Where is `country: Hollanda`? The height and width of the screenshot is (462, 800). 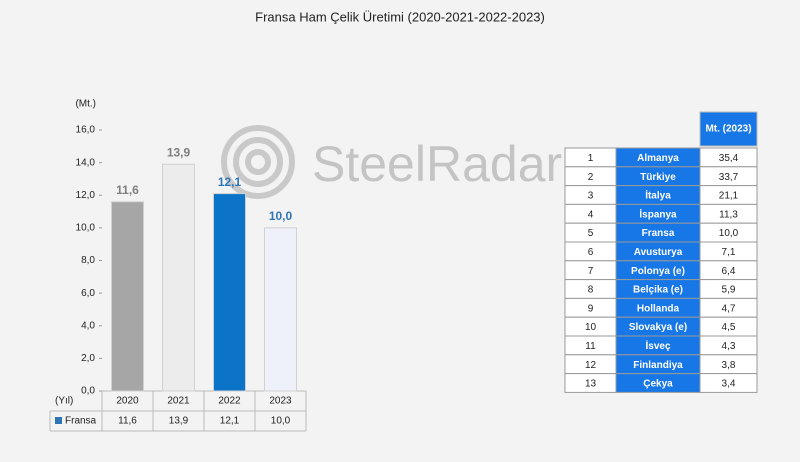 country: Hollanda is located at coordinates (658, 308).